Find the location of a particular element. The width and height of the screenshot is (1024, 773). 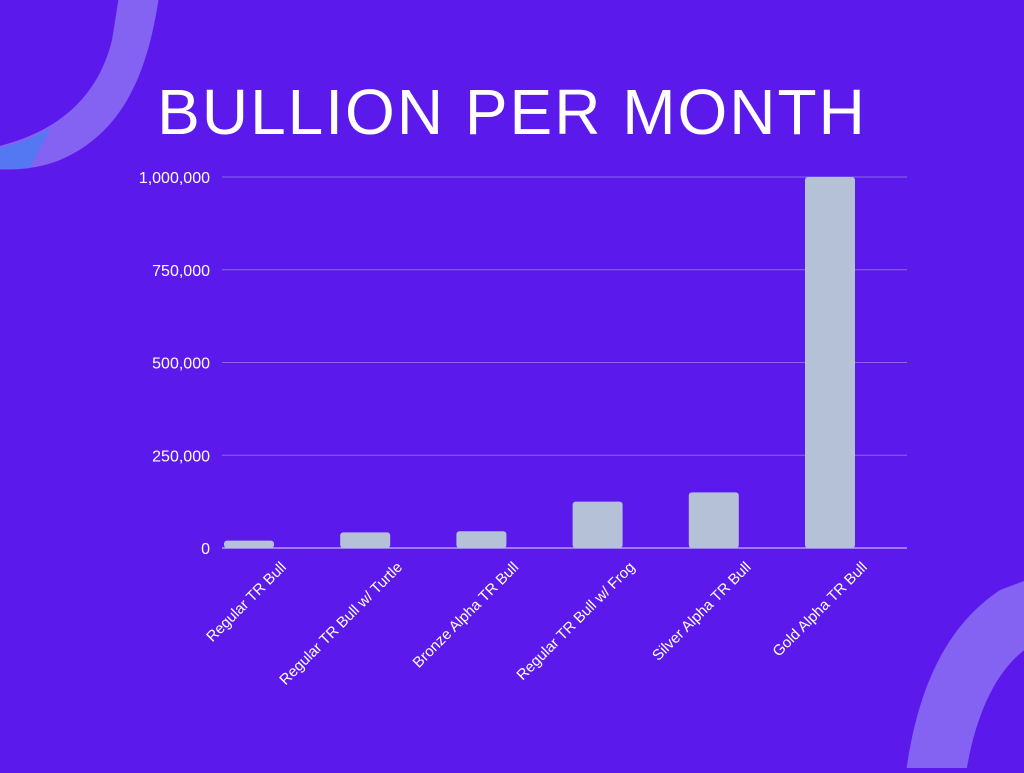

x-tick-label: Silver Alpha TR Bull is located at coordinates (702, 612).